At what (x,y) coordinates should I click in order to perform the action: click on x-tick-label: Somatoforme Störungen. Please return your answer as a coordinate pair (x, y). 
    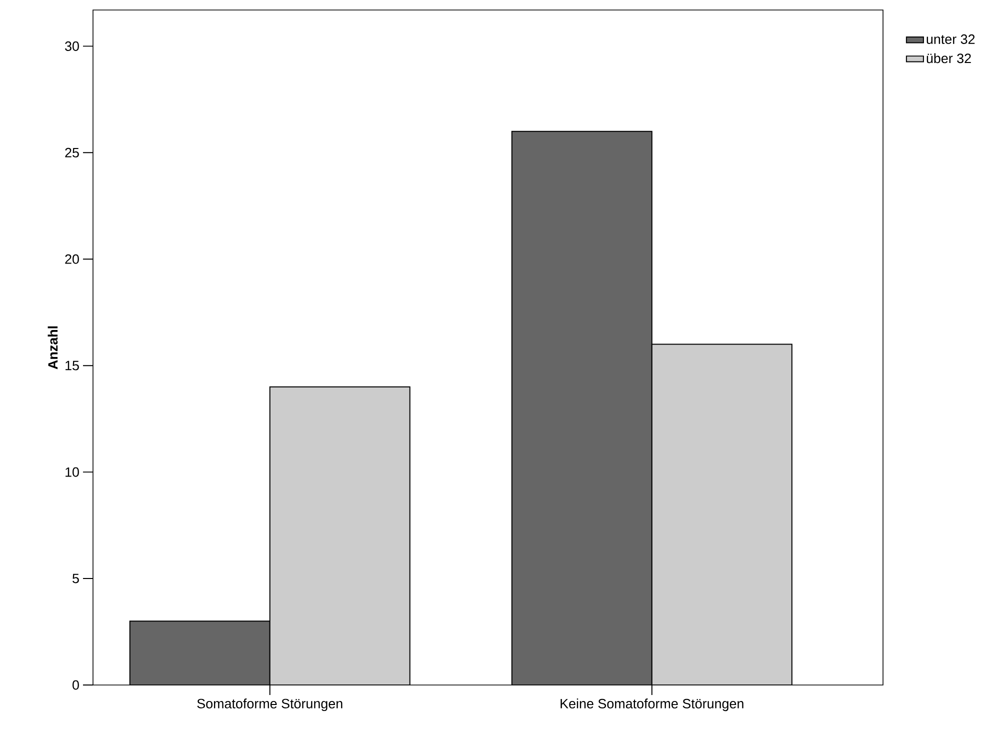
    Looking at the image, I should click on (269, 705).